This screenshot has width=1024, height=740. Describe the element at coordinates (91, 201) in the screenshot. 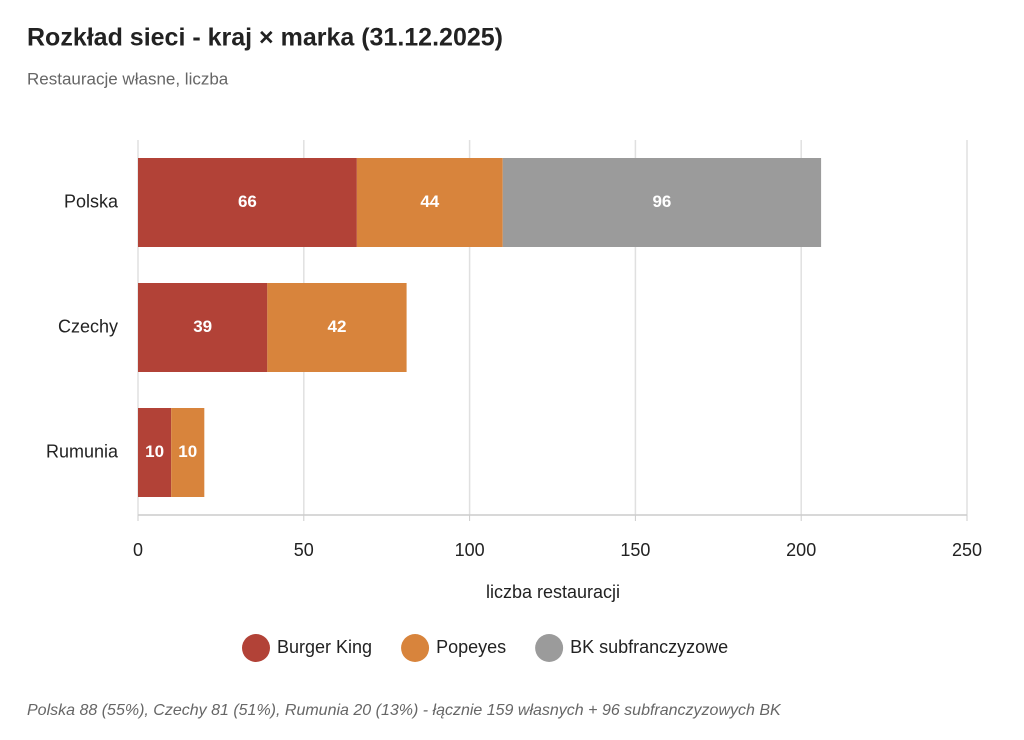

I see `y-tick-label: Polska` at that location.